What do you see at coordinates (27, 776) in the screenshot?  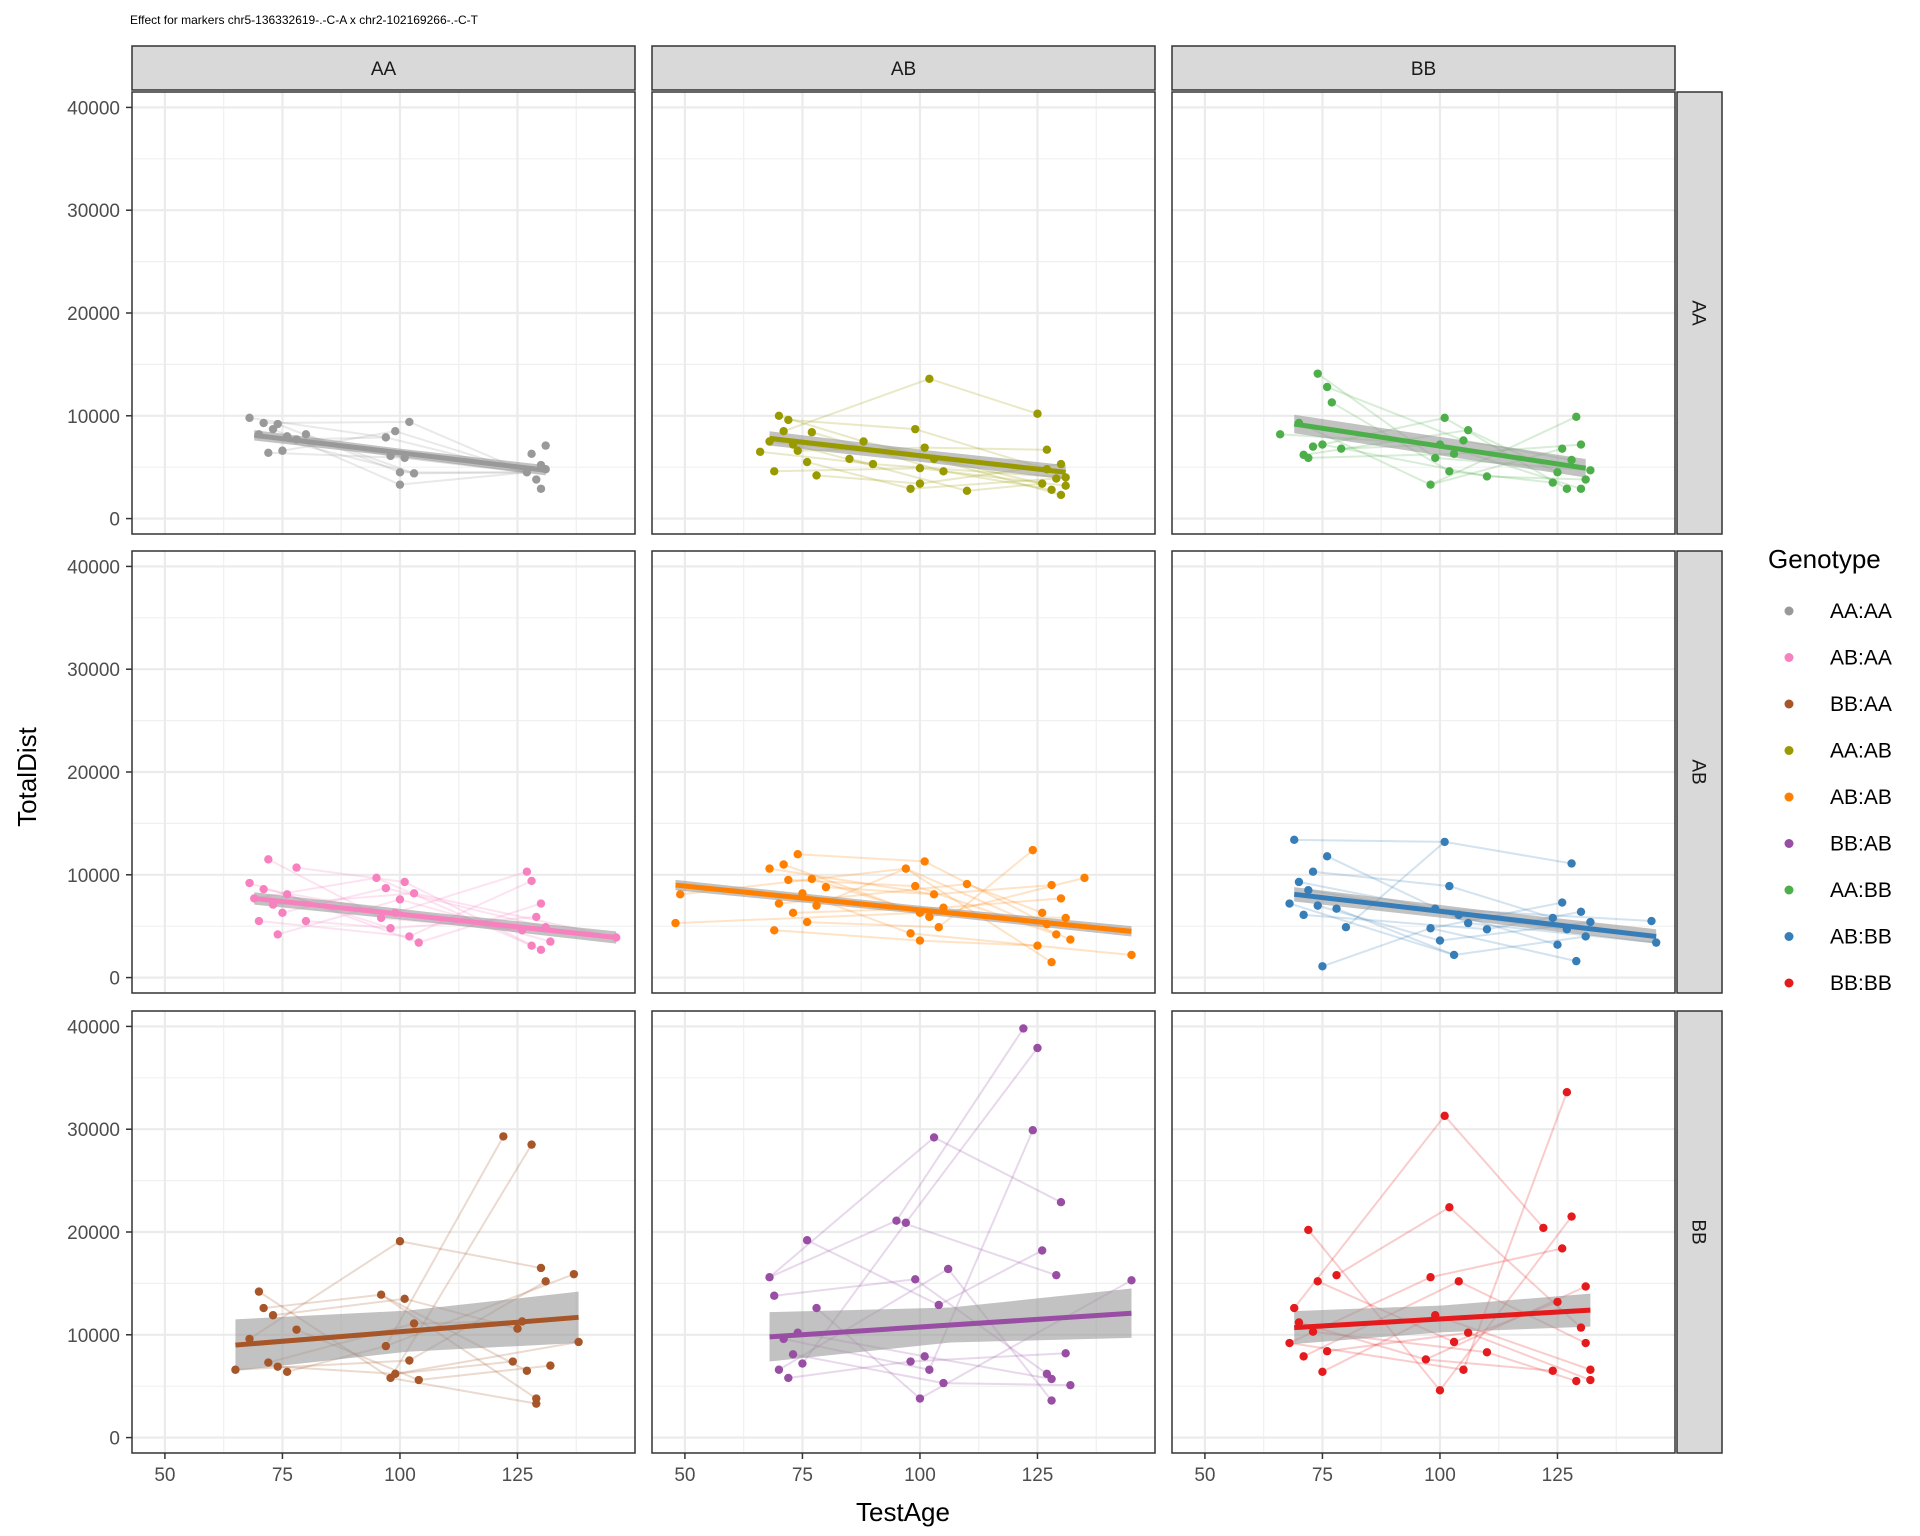 I see `y-axis-label: TotalDist` at bounding box center [27, 776].